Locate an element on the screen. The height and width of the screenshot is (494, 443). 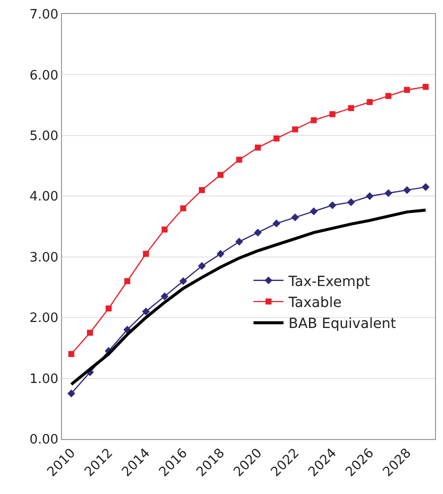
y-tick-label: 2.00 is located at coordinates (43, 318).